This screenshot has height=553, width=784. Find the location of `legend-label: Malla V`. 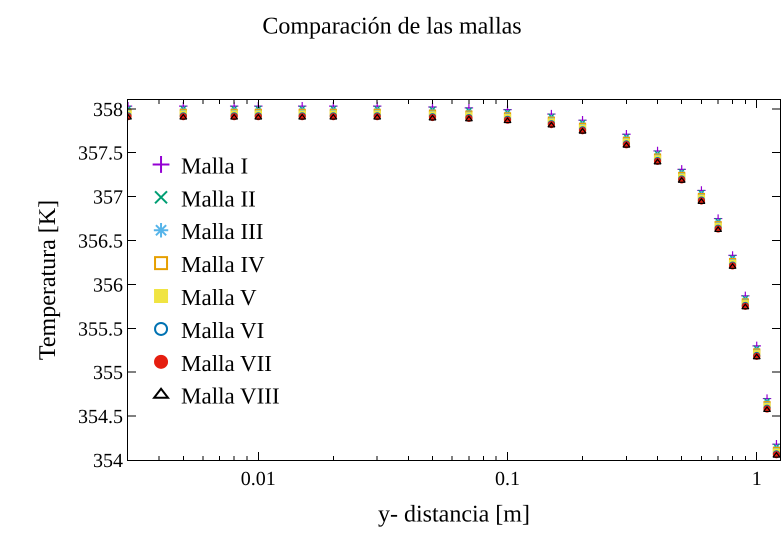

legend-label: Malla V is located at coordinates (219, 297).